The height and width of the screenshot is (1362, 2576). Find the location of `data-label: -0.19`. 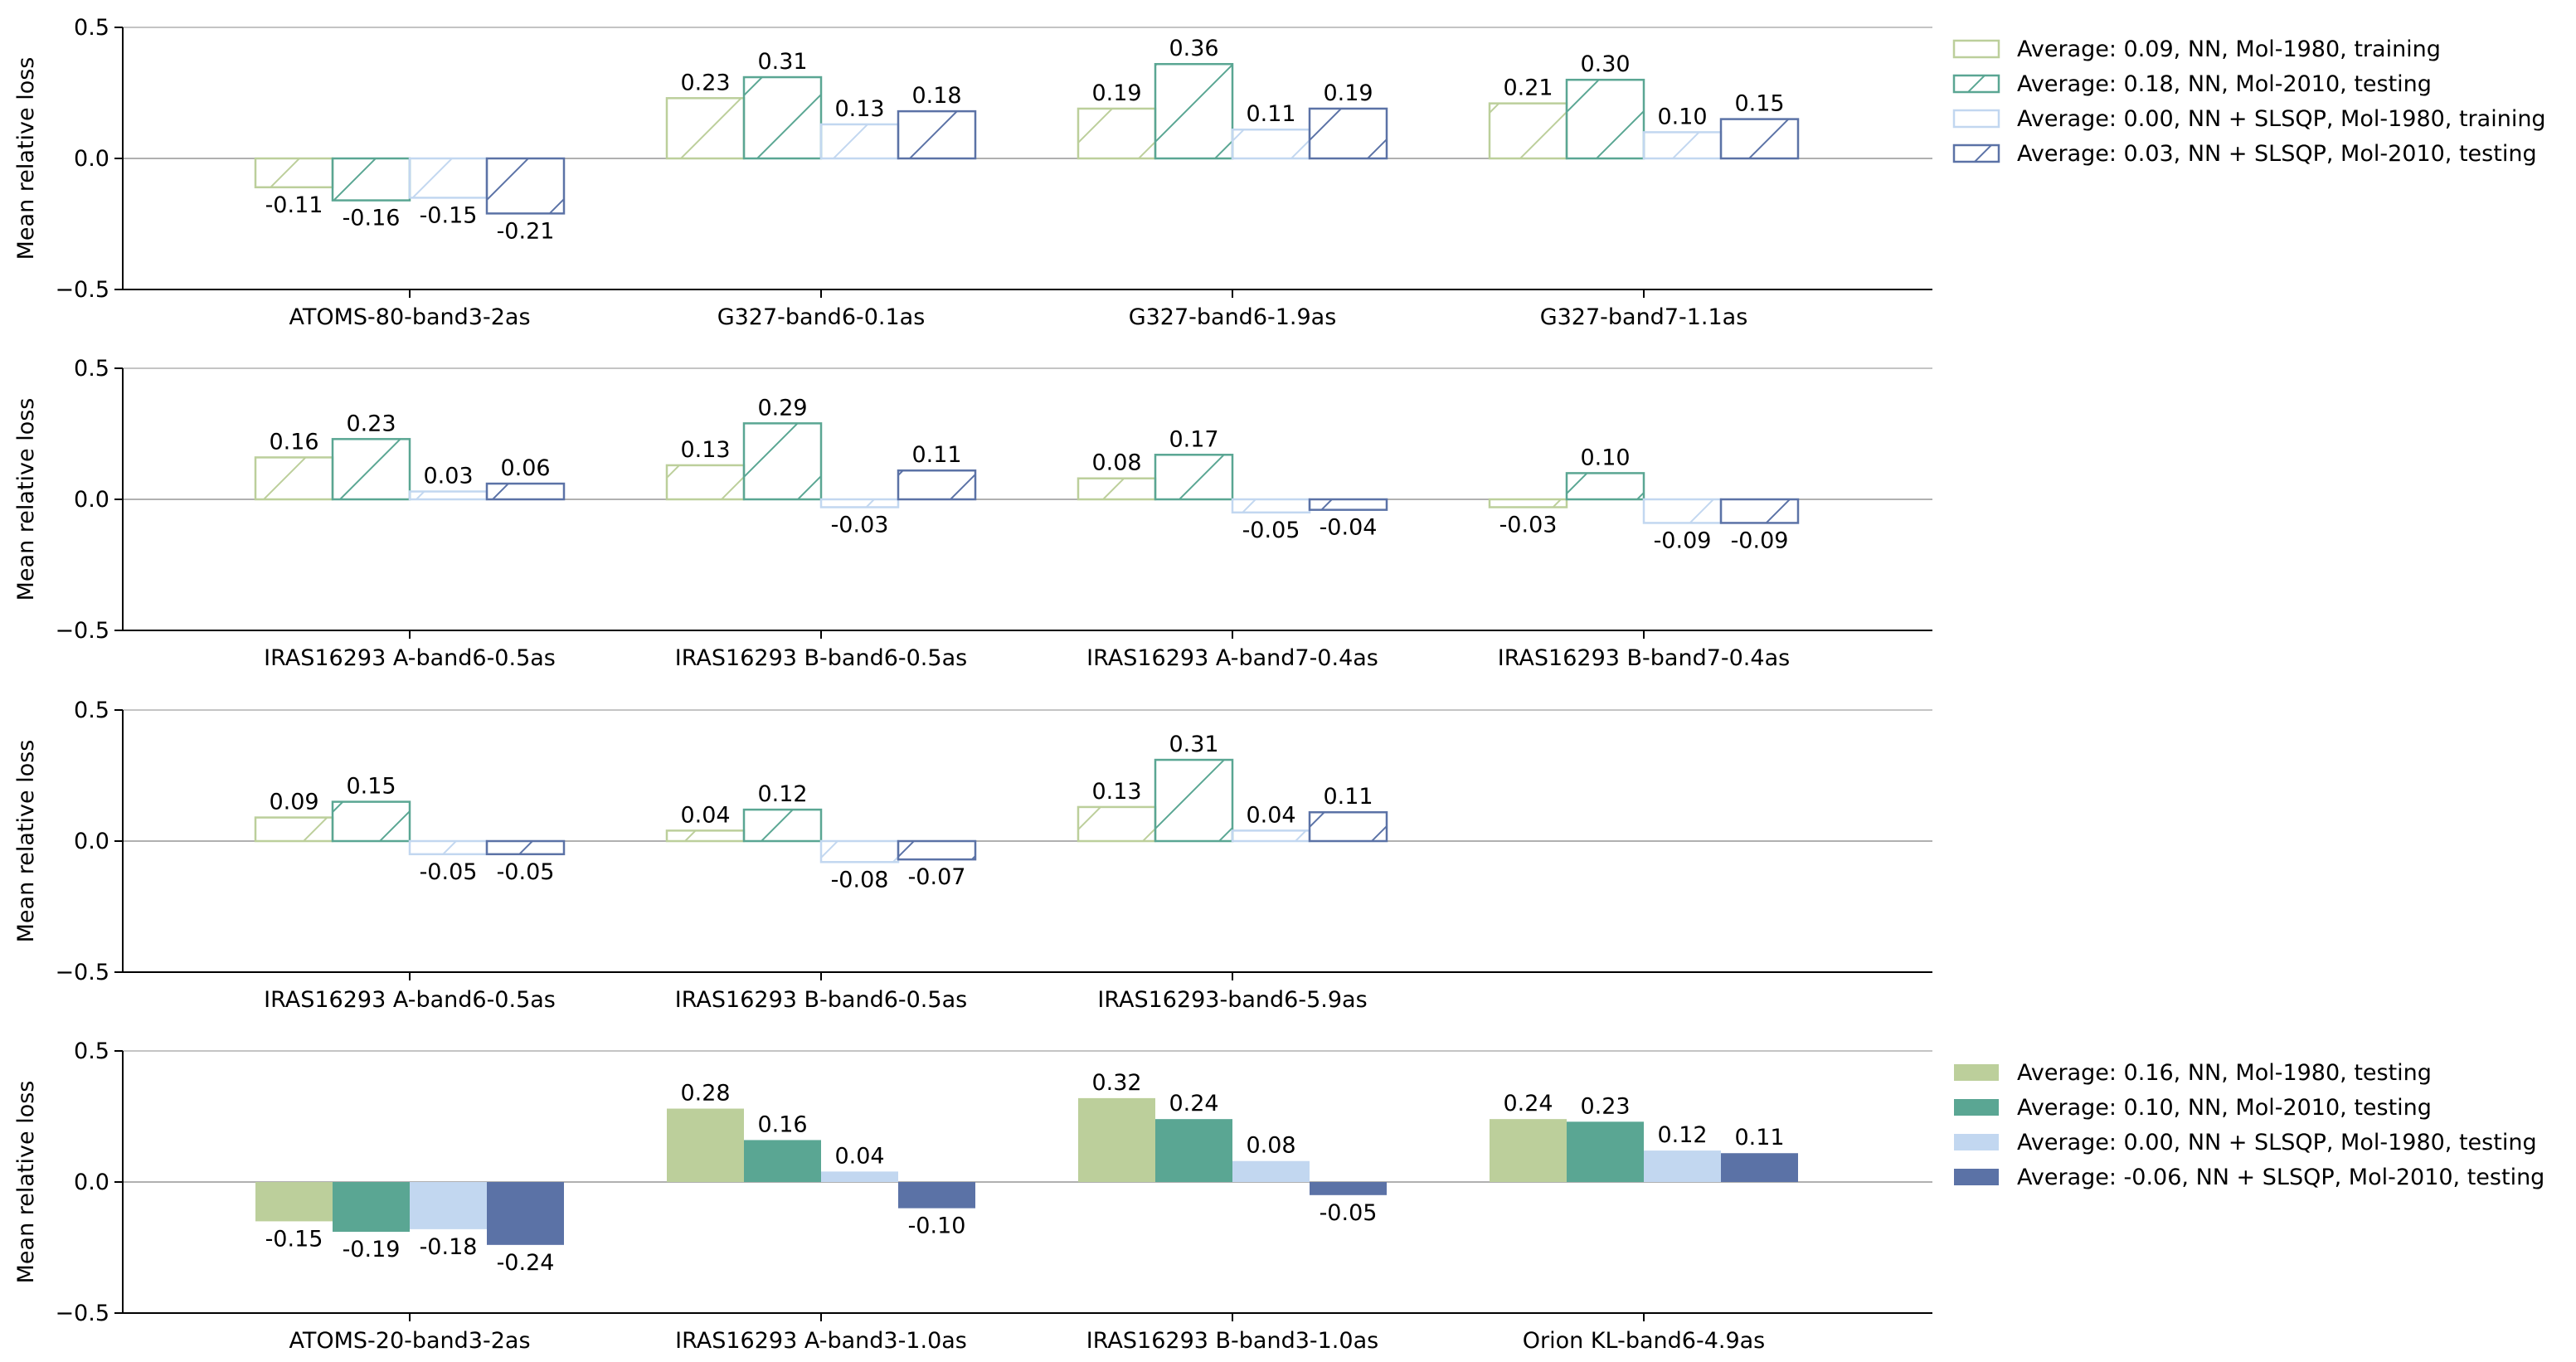

data-label: -0.19 is located at coordinates (372, 1249).